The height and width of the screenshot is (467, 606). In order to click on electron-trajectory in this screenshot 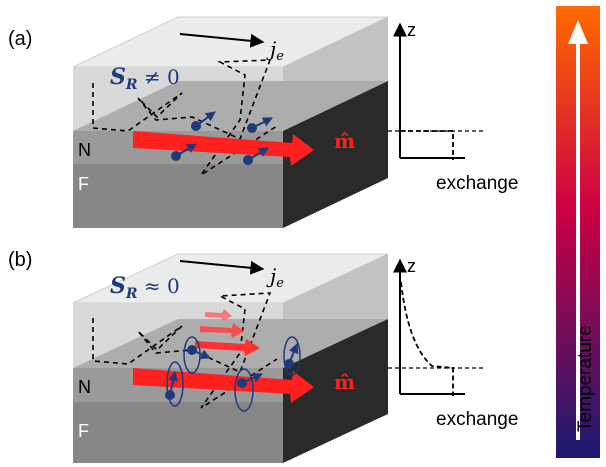, I will do `click(185, 117)`.